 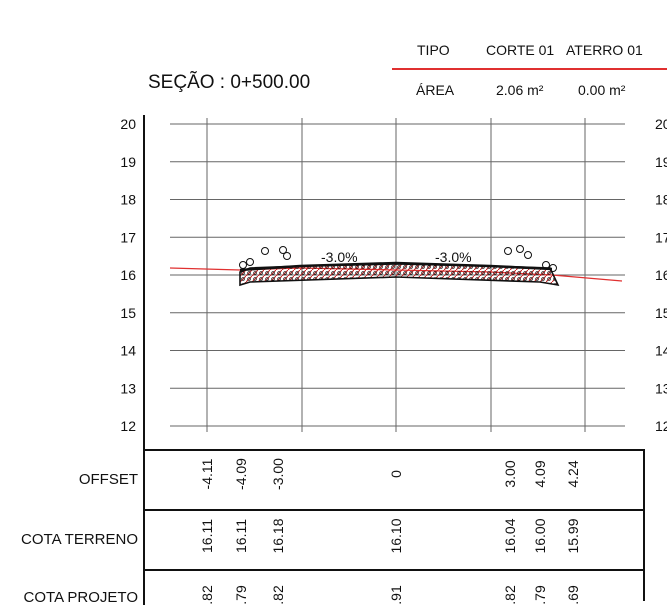 I want to click on y-tick-label-left: 20, so click(x=128, y=124).